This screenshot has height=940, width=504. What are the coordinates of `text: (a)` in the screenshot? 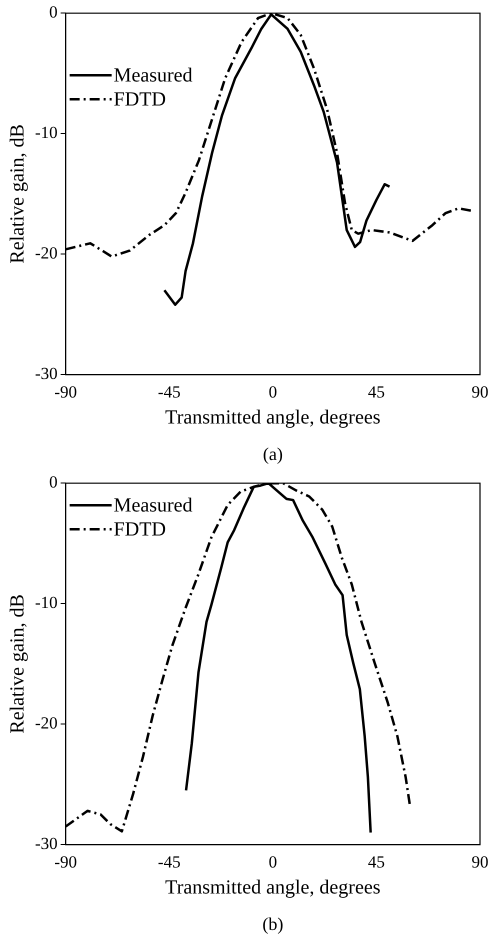 It's located at (272, 454).